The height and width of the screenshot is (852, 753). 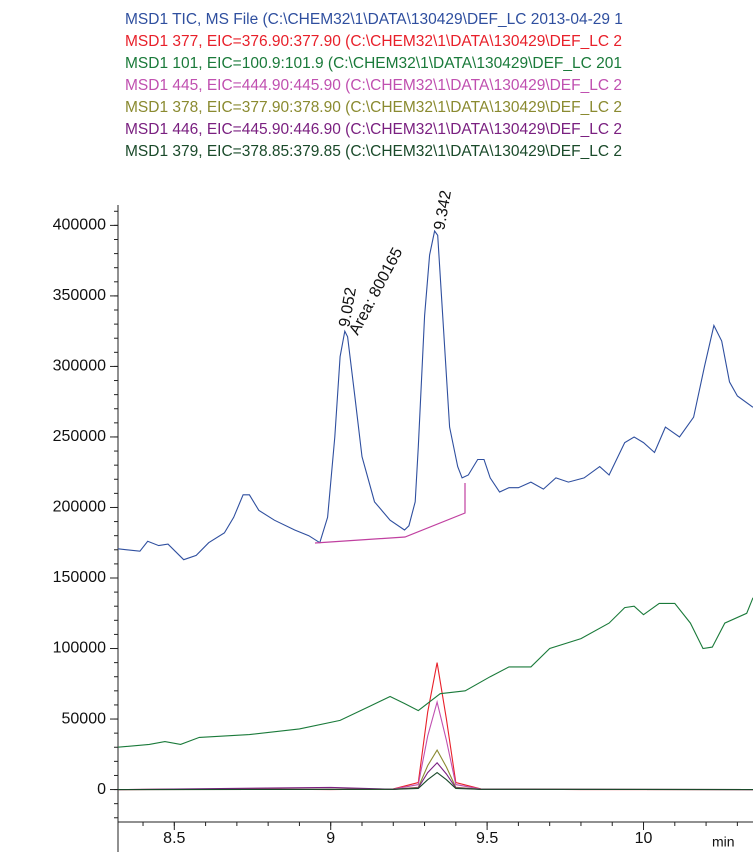 I want to click on y-tick-label: 150000, so click(x=79, y=577).